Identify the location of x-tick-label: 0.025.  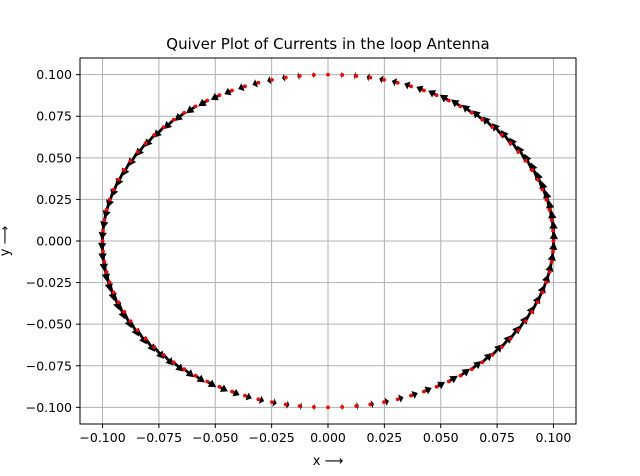
(384, 437).